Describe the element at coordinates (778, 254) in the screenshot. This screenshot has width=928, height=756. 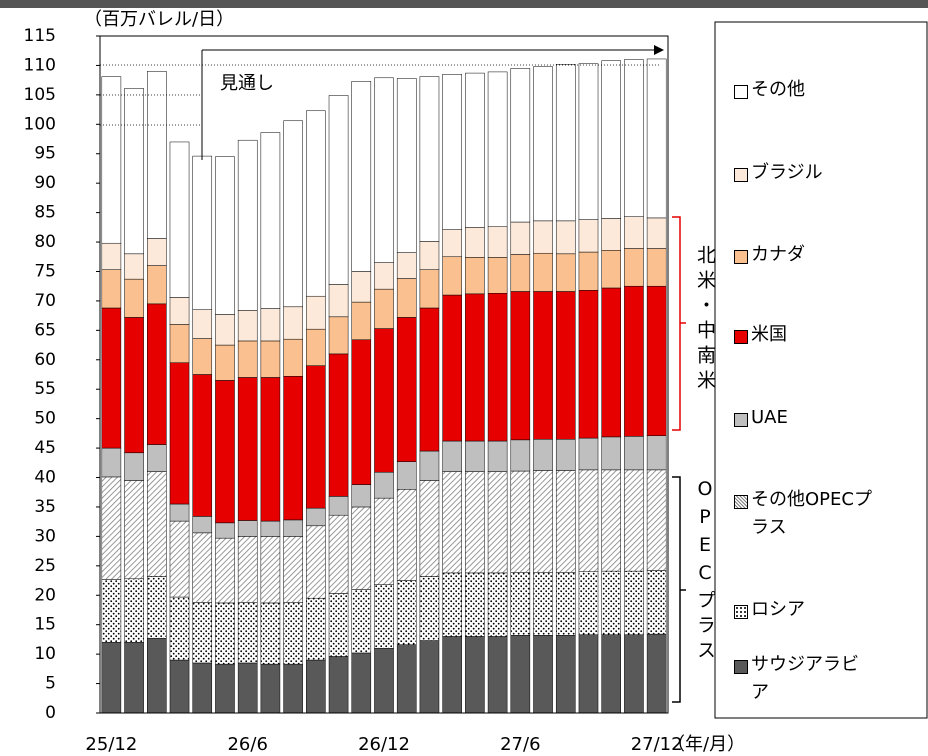
I see `legend-label: カナダ` at that location.